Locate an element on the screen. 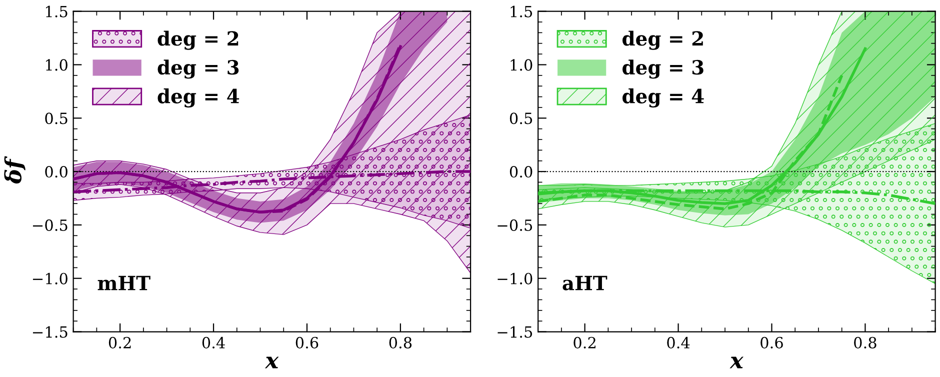 Image resolution: width=940 pixels, height=377 pixels. annotation: aHT is located at coordinates (585, 283).